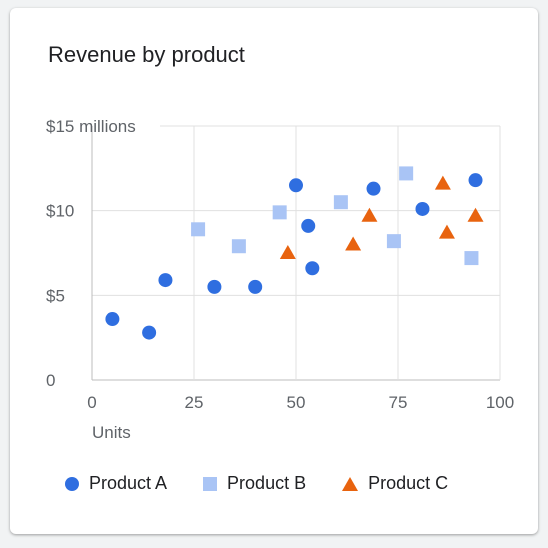 This screenshot has height=548, width=548. What do you see at coordinates (408, 483) in the screenshot?
I see `legend-label-product-c: Product C` at bounding box center [408, 483].